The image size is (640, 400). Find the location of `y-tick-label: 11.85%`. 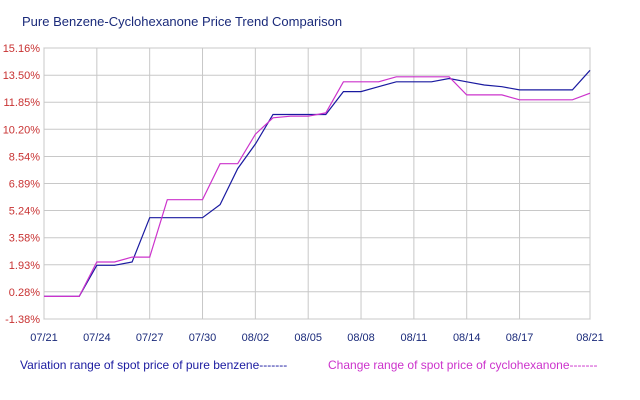

y-tick-label: 11.85% is located at coordinates (22, 103).